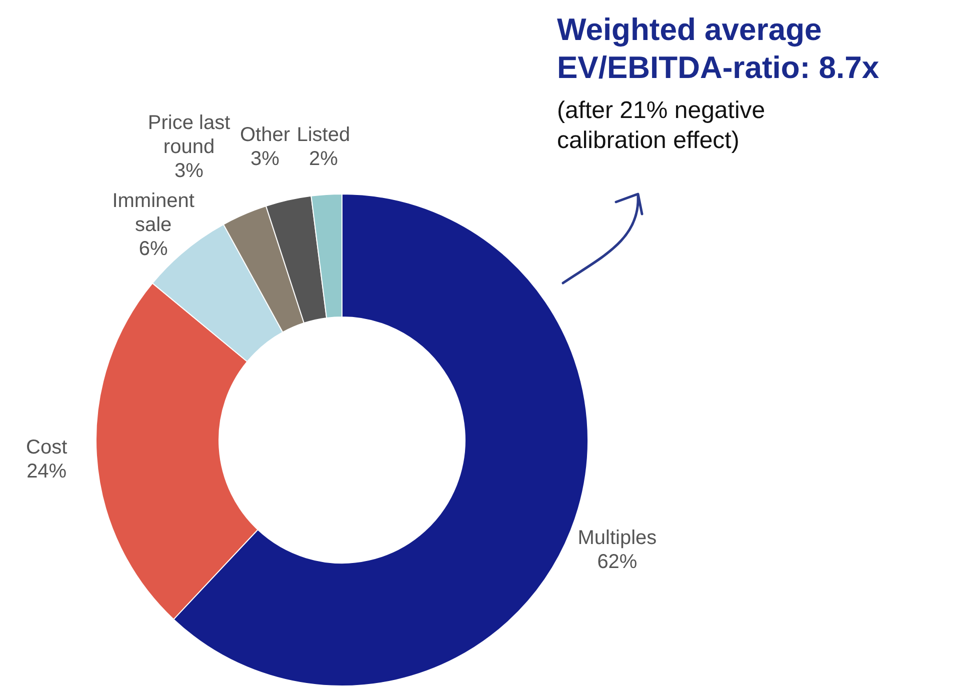  Describe the element at coordinates (153, 249) in the screenshot. I see `data-label: 6%` at that location.